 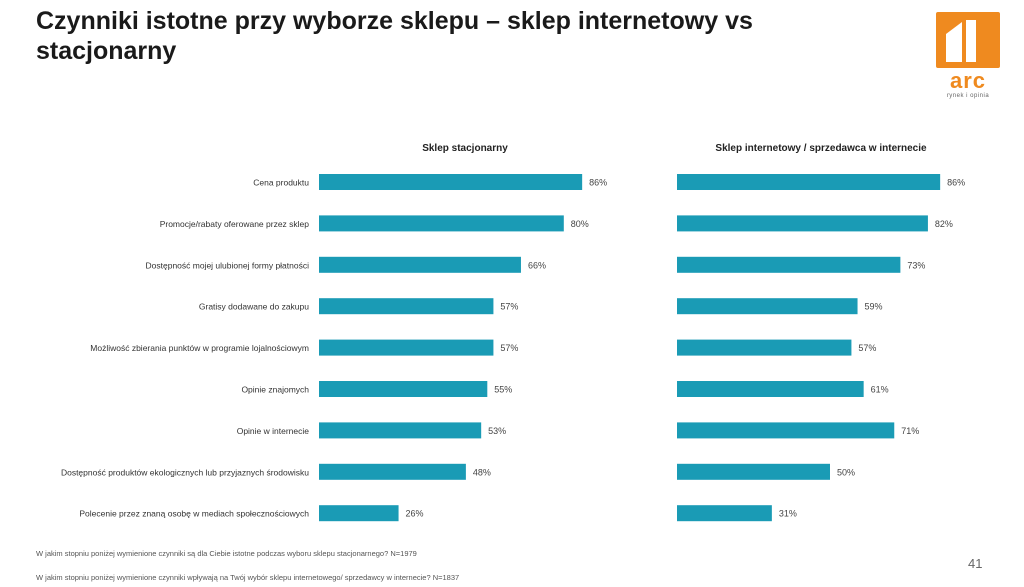 I want to click on arc-logo: arc rynek i opinia, so click(x=968, y=57).